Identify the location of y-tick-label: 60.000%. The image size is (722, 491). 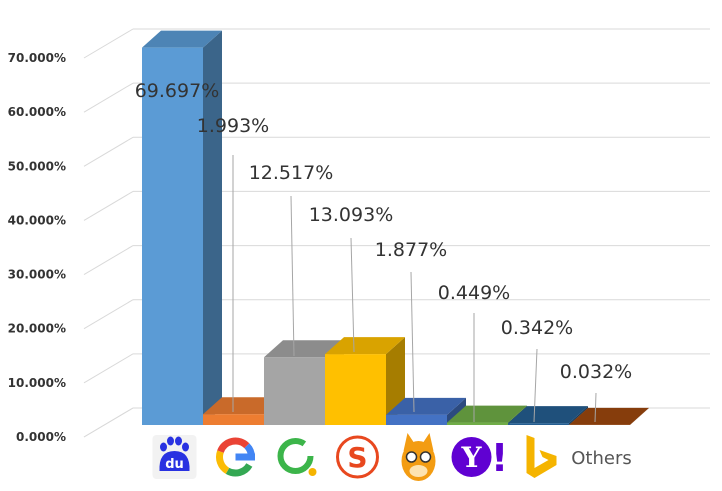
(37, 112).